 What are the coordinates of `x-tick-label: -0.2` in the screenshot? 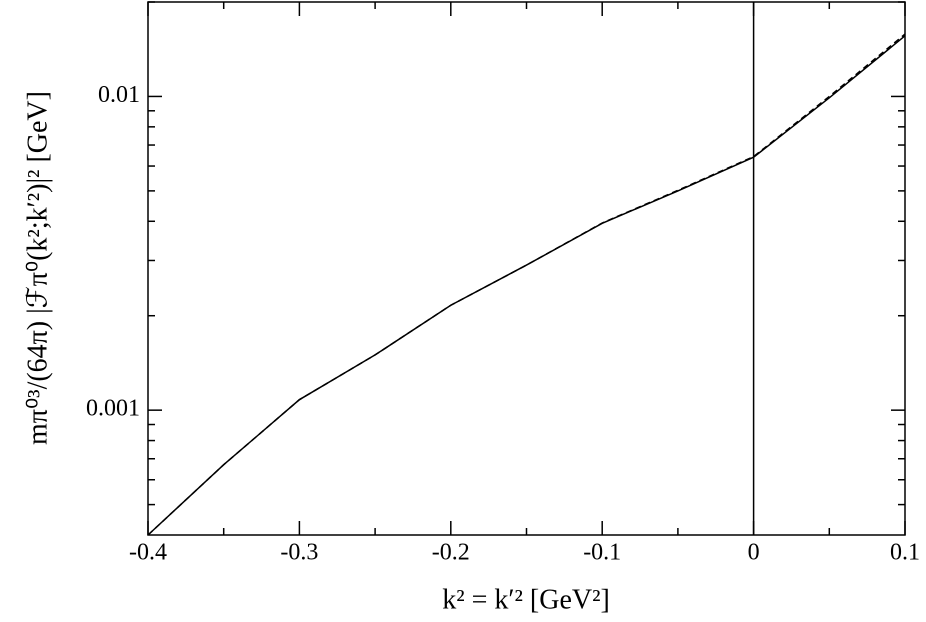 It's located at (451, 553).